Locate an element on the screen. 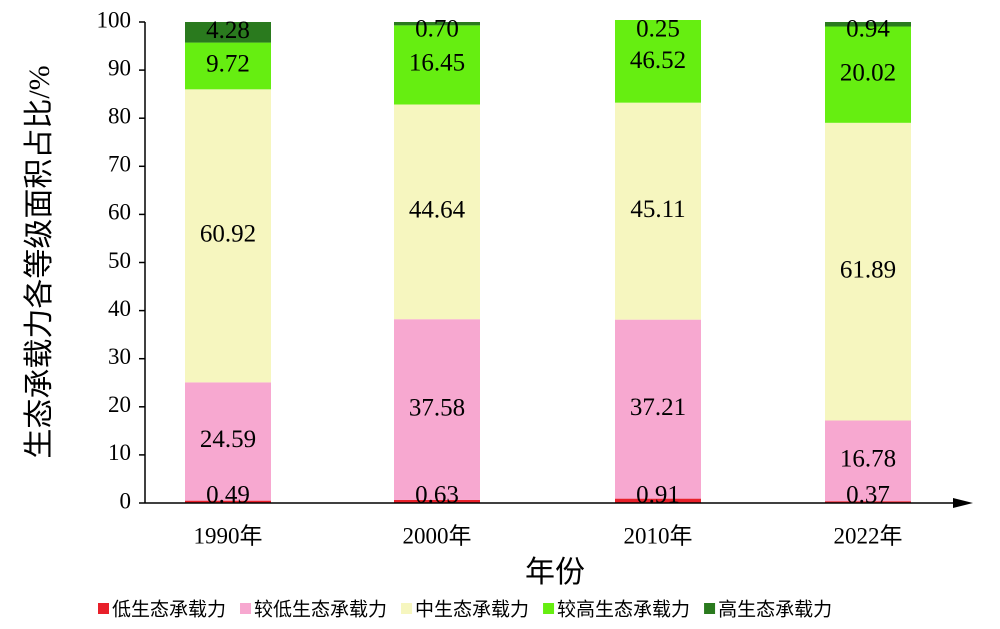 This screenshot has height=629, width=1000. legend-label: 低生态承载力 is located at coordinates (169, 610).